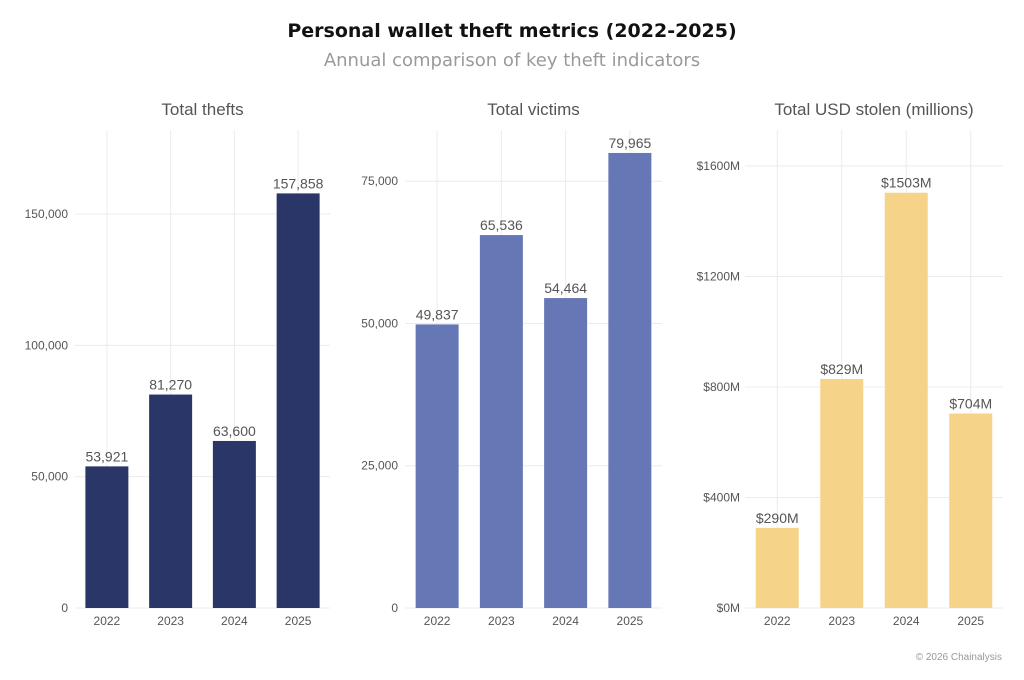 This screenshot has height=680, width=1024. What do you see at coordinates (565, 288) in the screenshot?
I see `data-label: 54,464` at bounding box center [565, 288].